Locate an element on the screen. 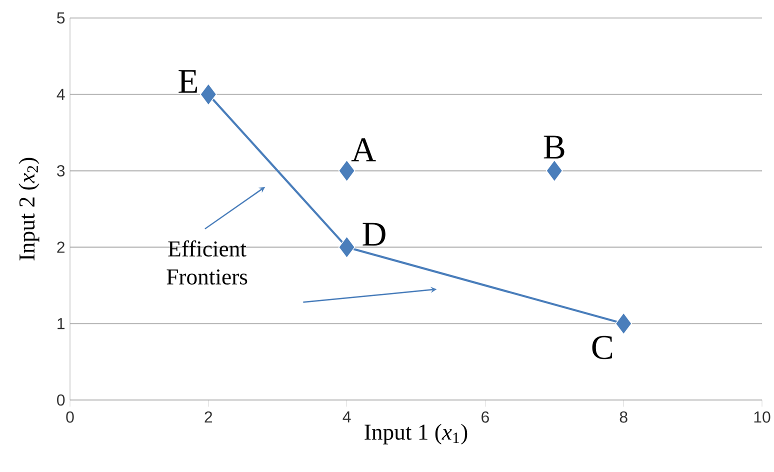 Image resolution: width=774 pixels, height=472 pixels. y-tick-label: 4 is located at coordinates (60, 94).